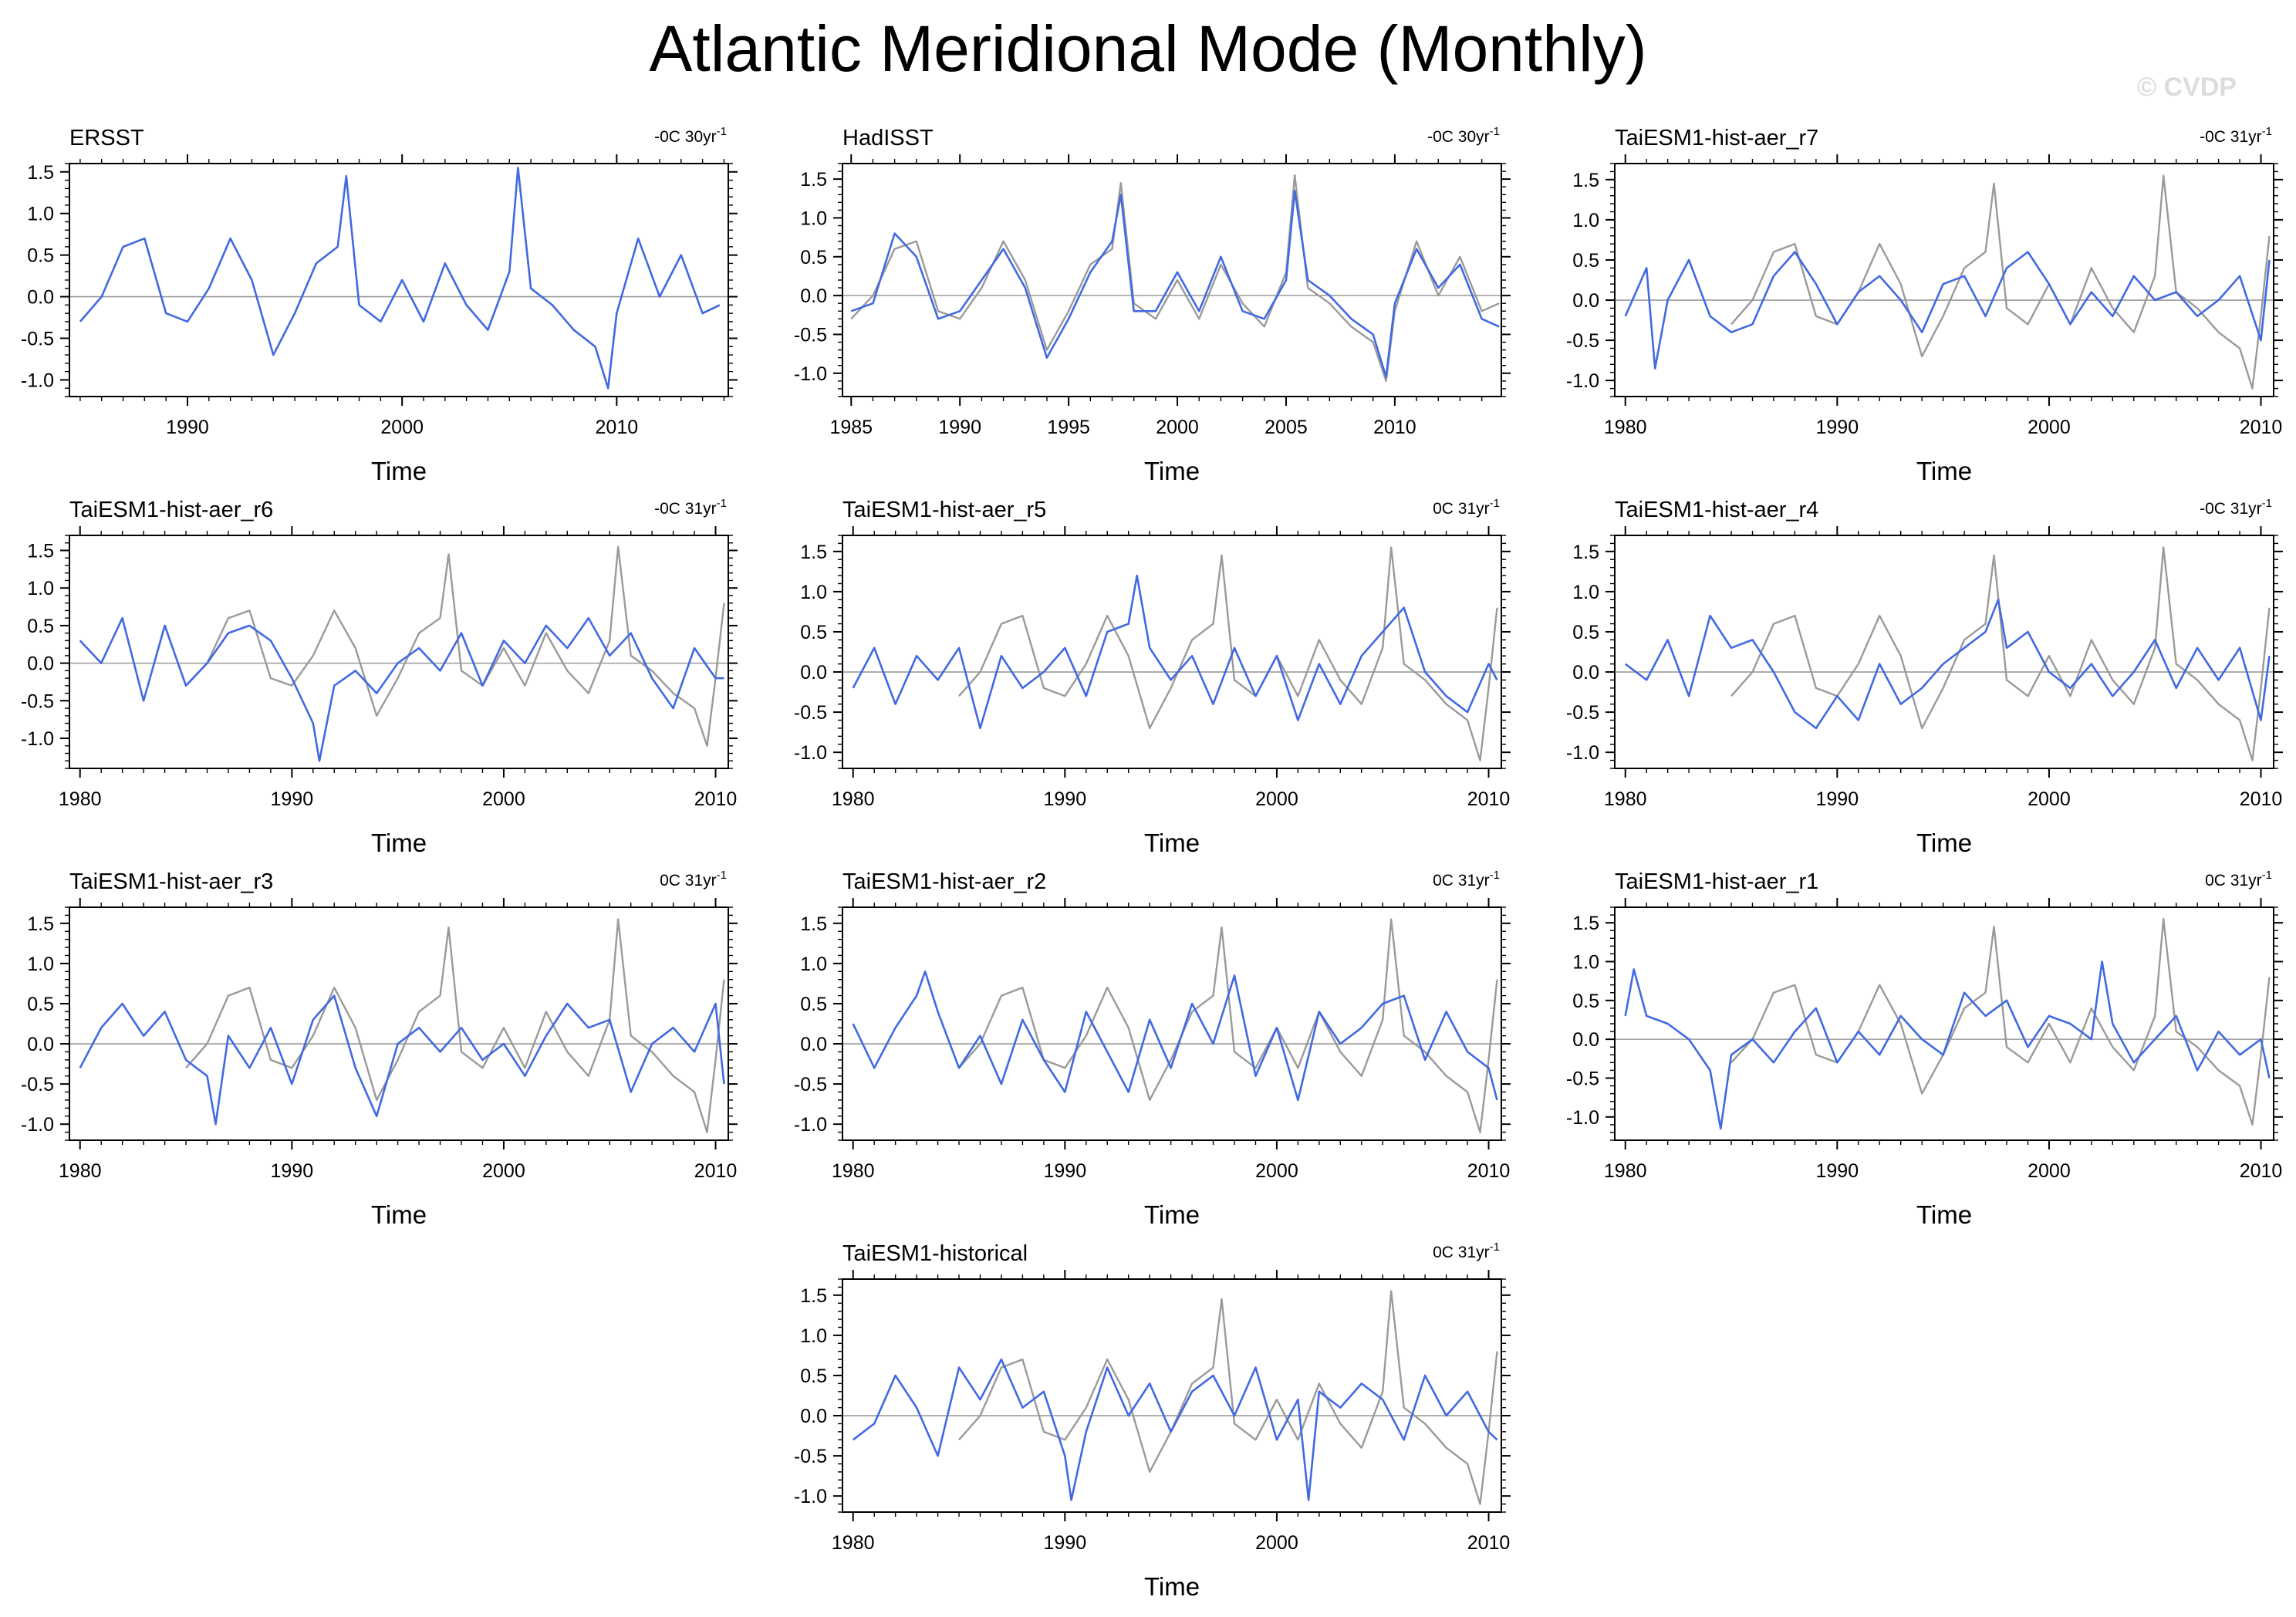 This screenshot has width=2296, height=1617. I want to click on panel-title: TaiESM1-hist-aer_r4, so click(1716, 510).